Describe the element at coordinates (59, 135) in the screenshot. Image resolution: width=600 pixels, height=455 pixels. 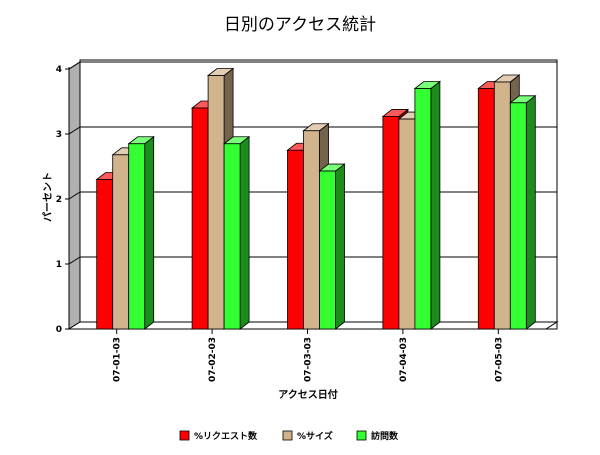
I see `y-tick-label: 3` at that location.